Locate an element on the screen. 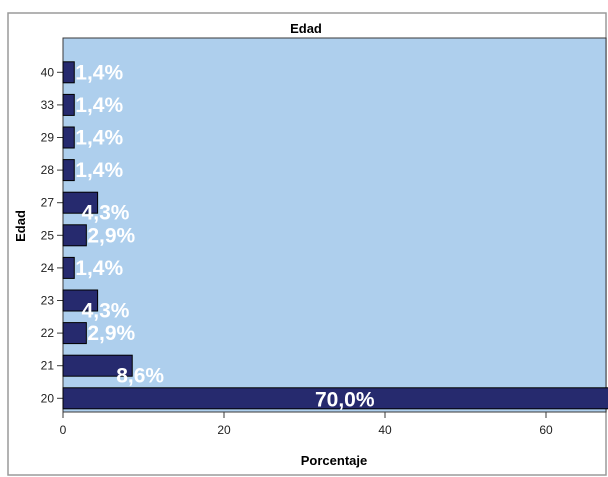  y-tick-label: 20 is located at coordinates (48, 398).